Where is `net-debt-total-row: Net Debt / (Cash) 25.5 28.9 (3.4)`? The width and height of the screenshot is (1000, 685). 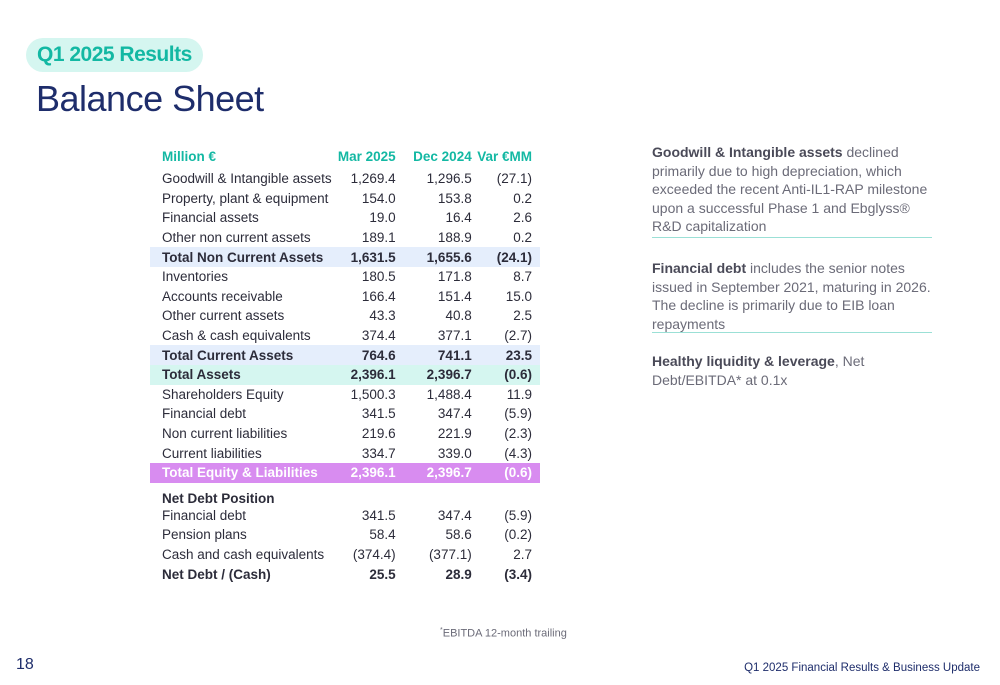
net-debt-total-row: Net Debt / (Cash) 25.5 28.9 (3.4) is located at coordinates (345, 574).